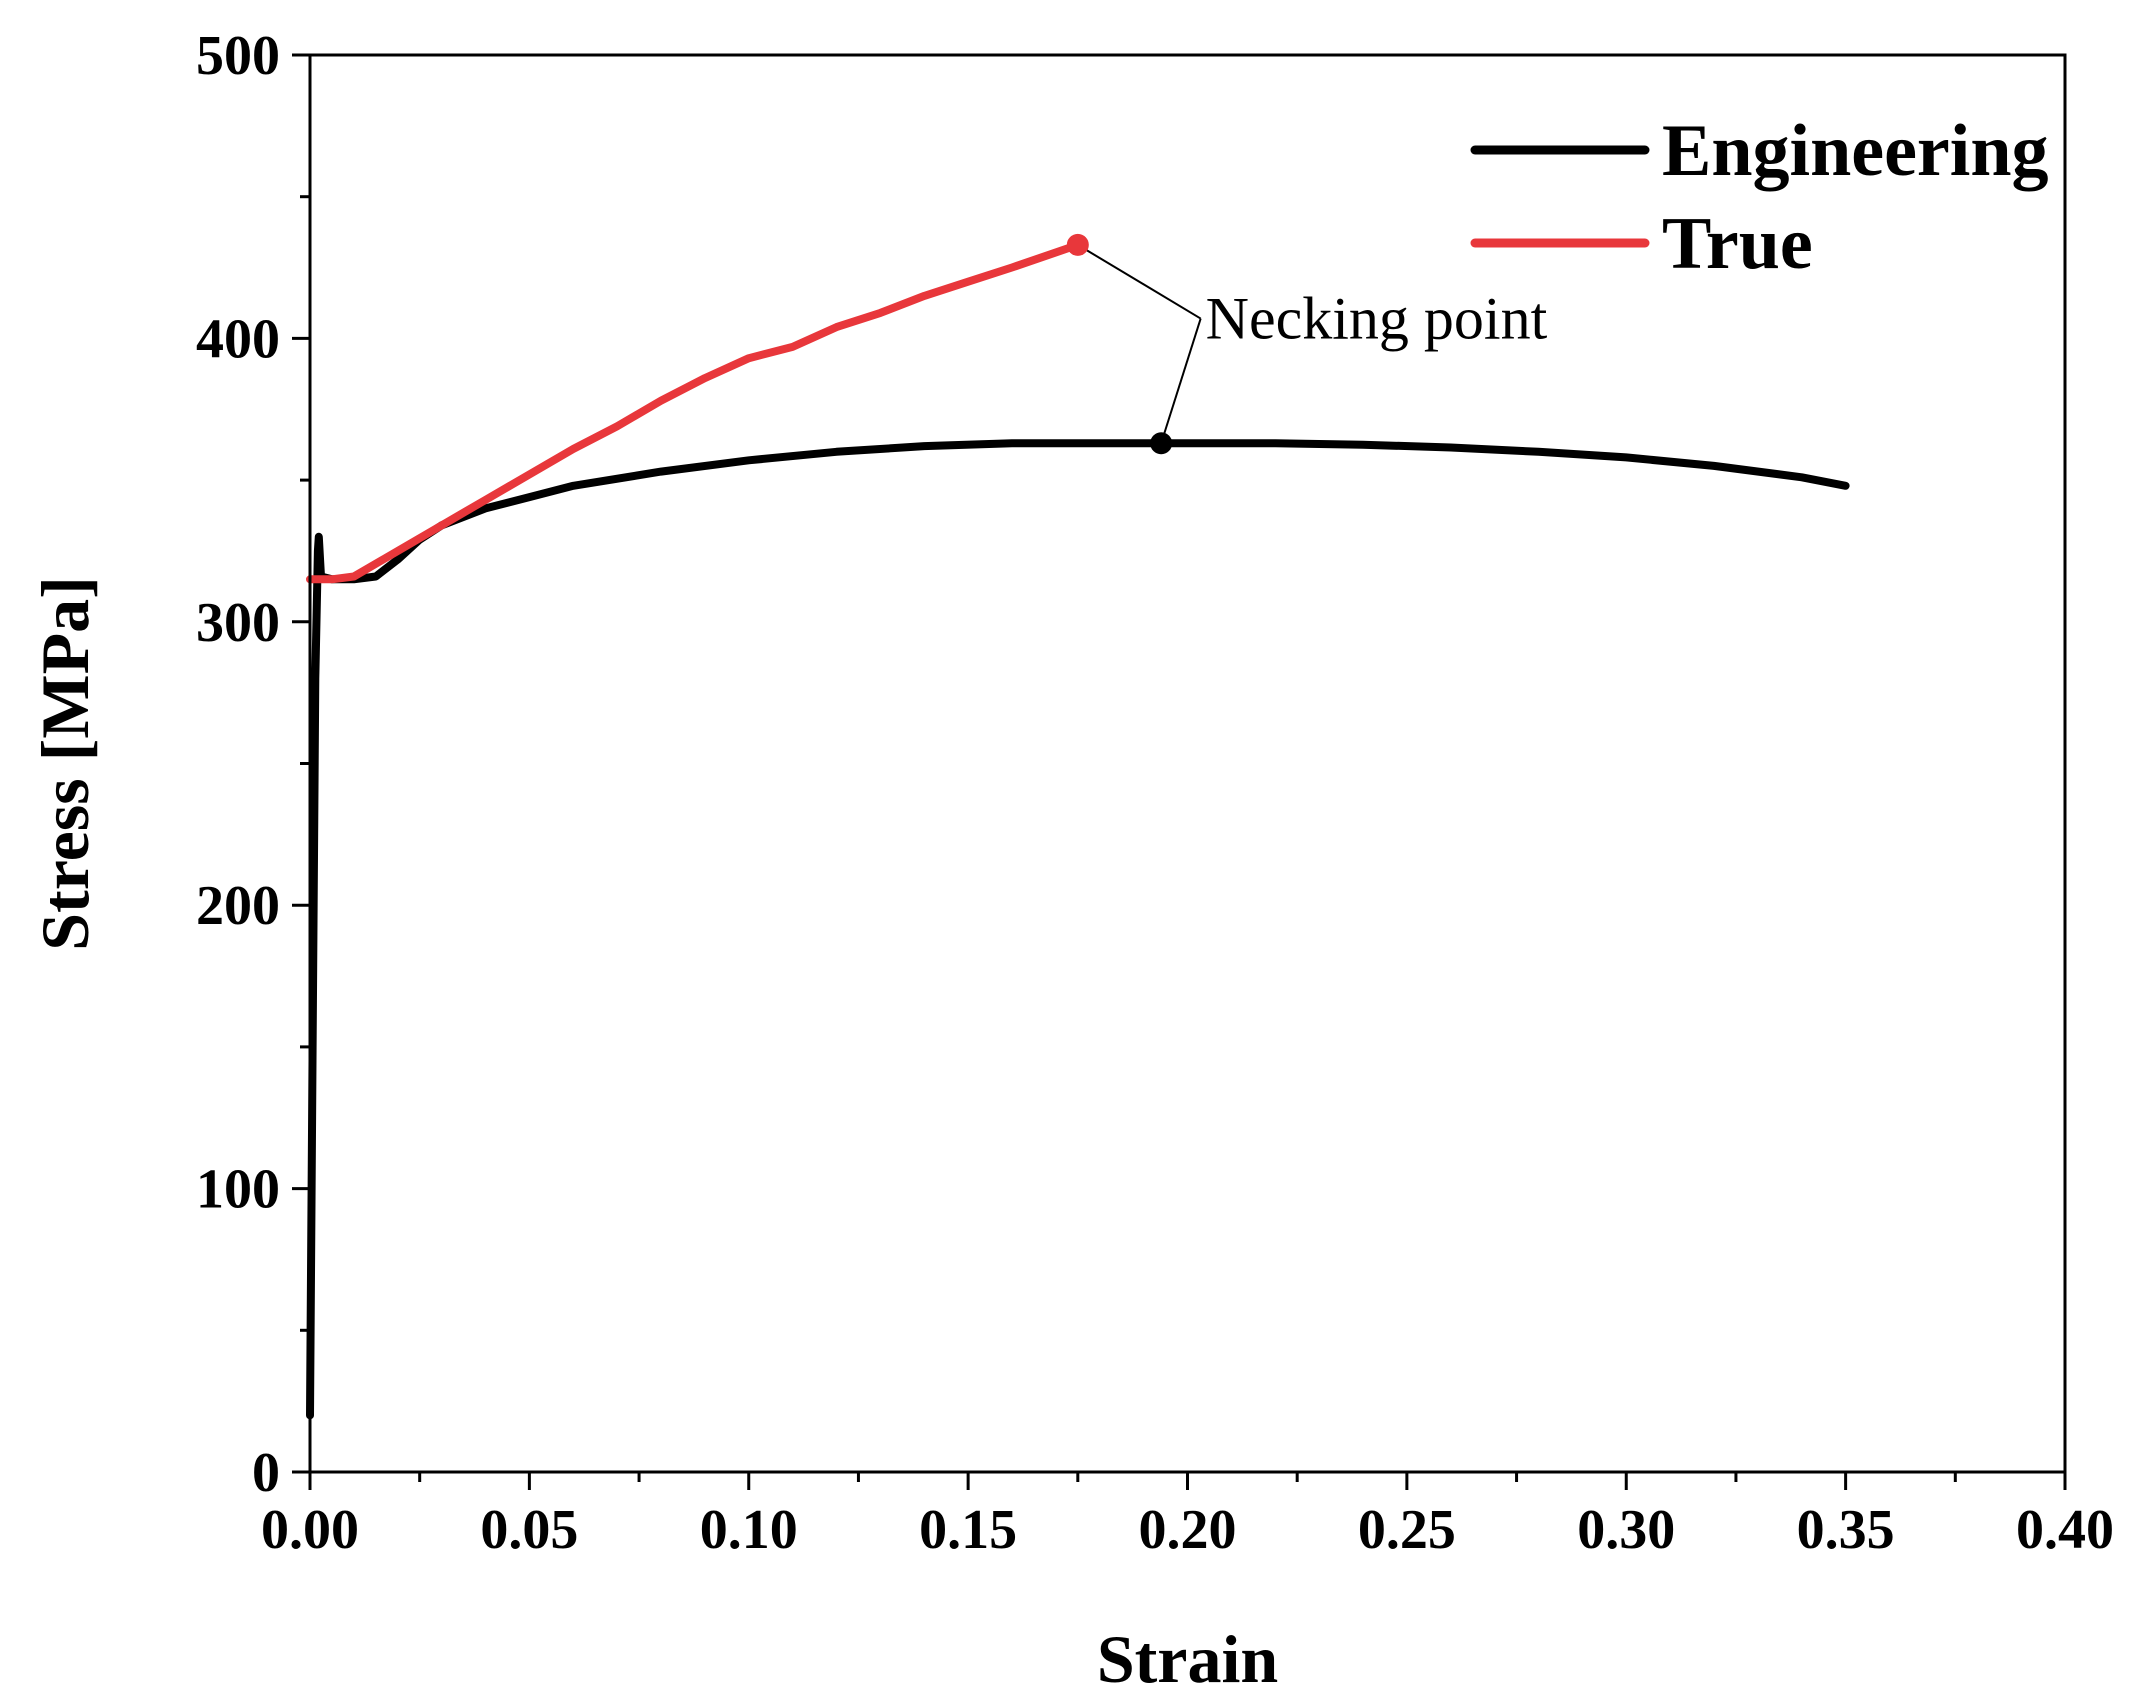  Describe the element at coordinates (1407, 1530) in the screenshot. I see `x-tick-label: 0.25` at that location.